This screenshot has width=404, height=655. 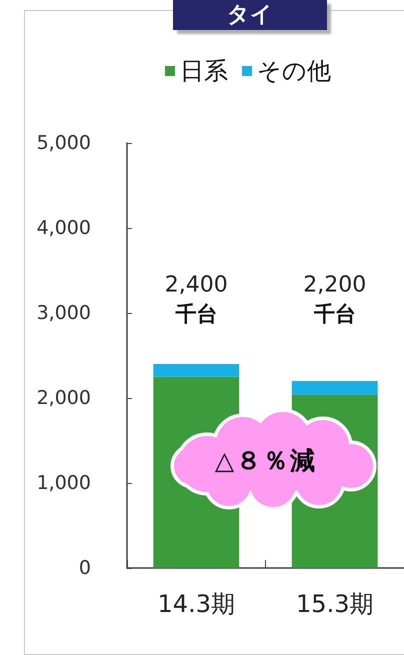 I want to click on y-tick-label: 0, so click(x=84, y=568).